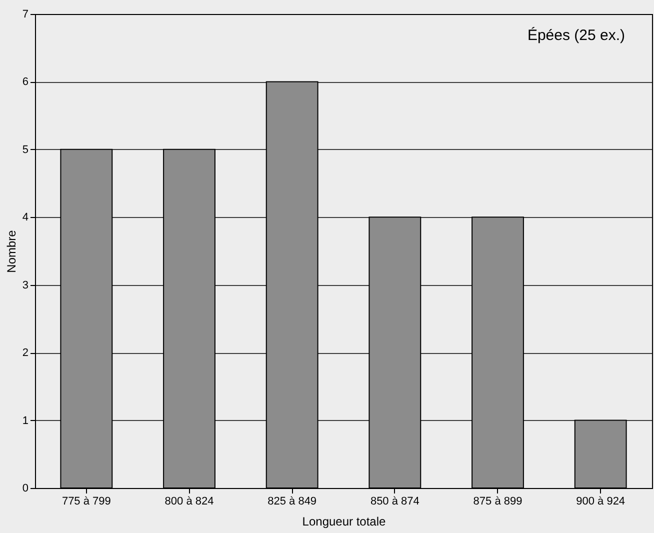 Image resolution: width=654 pixels, height=533 pixels. I want to click on x-axis-title: Longueur totale, so click(344, 521).